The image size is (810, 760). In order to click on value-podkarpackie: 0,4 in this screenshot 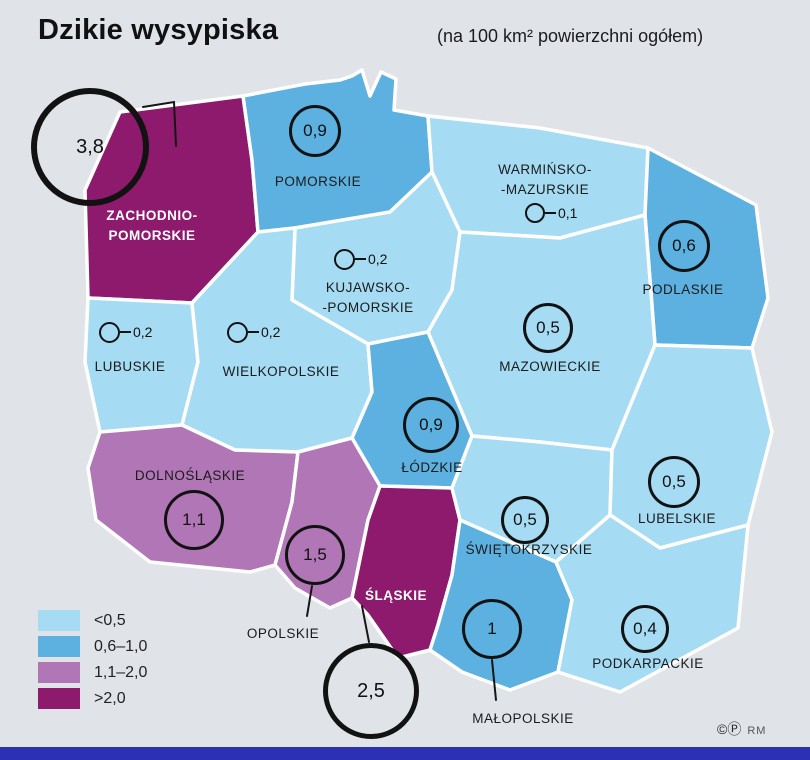, I will do `click(645, 628)`.